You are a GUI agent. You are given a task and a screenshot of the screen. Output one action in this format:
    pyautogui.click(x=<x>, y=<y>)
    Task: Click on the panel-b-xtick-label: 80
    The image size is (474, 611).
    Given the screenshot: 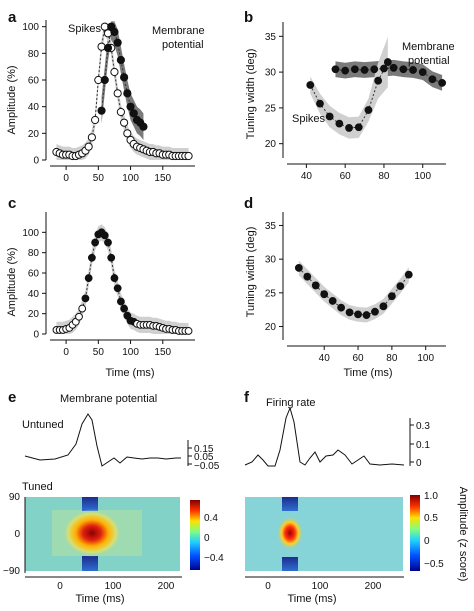 What is the action you would take?
    pyautogui.click(x=384, y=176)
    